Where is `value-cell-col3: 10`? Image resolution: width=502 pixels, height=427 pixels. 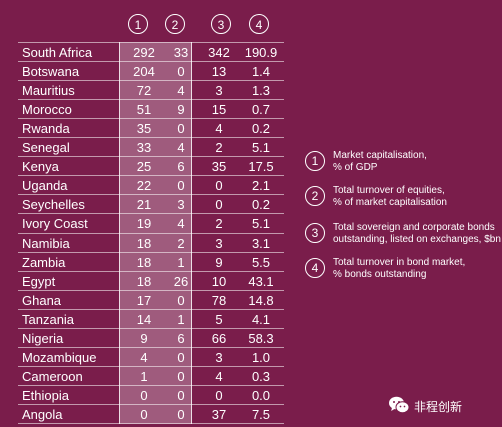
value-cell-col3: 10 is located at coordinates (219, 281).